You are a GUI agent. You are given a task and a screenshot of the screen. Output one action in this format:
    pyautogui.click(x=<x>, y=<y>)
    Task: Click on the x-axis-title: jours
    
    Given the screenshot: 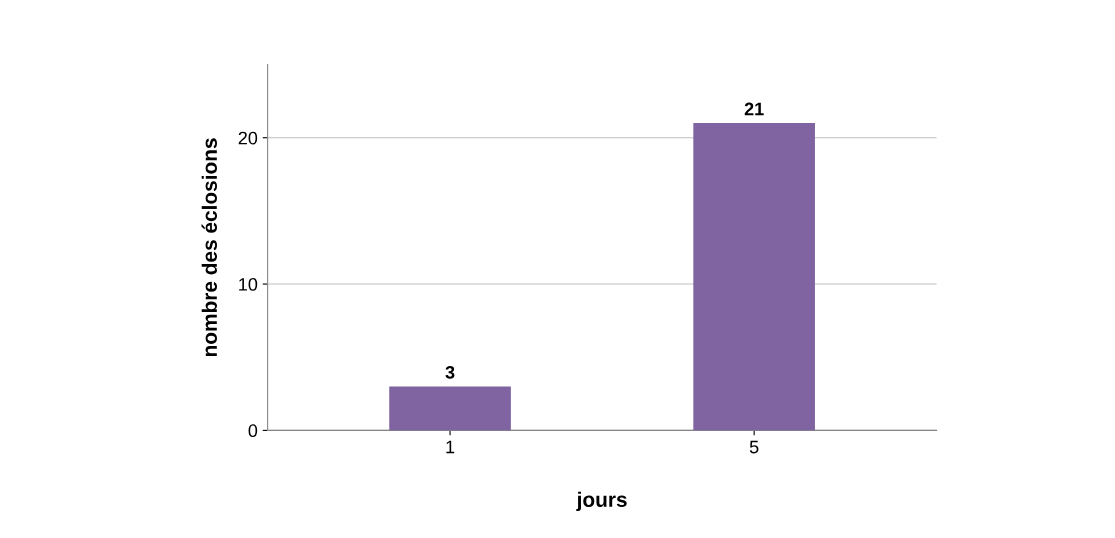 What is the action you would take?
    pyautogui.click(x=601, y=501)
    